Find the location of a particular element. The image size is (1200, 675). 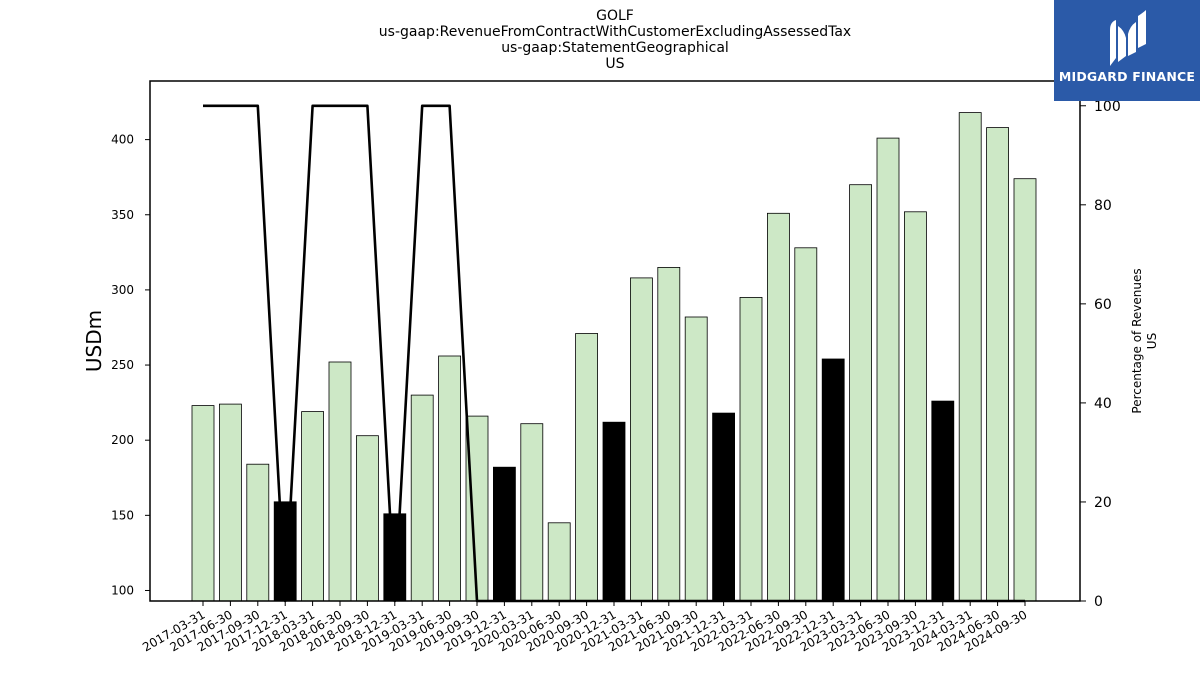

y-tick-label: 100 is located at coordinates (122, 590).